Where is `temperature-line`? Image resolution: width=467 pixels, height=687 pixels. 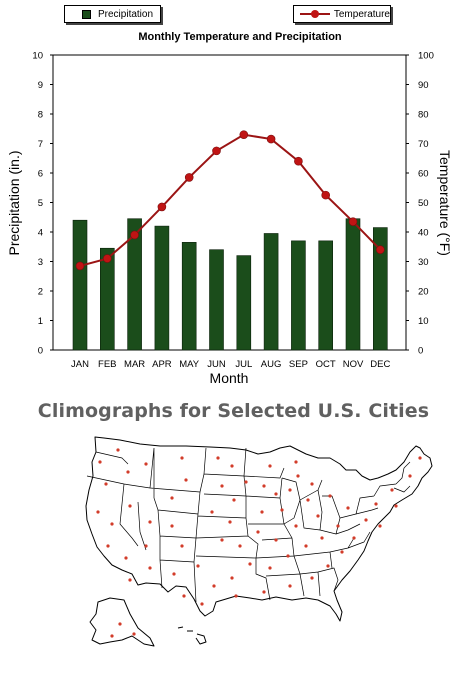 temperature-line is located at coordinates (230, 200).